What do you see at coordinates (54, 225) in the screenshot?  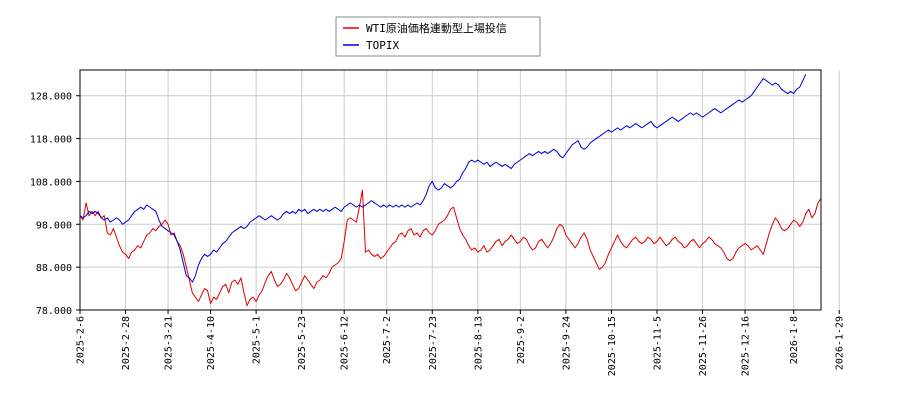 I see `y-tick-label: 98.000` at bounding box center [54, 225].